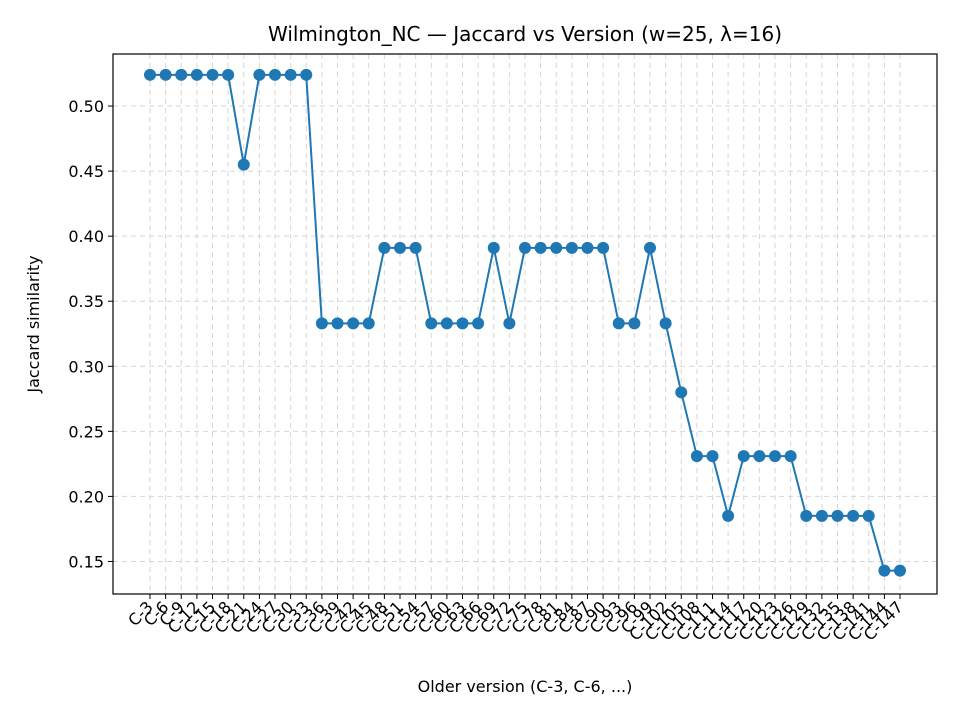  Describe the element at coordinates (525, 686) in the screenshot. I see `x-axis-label: Older version (C-3, C-6, ...)` at that location.